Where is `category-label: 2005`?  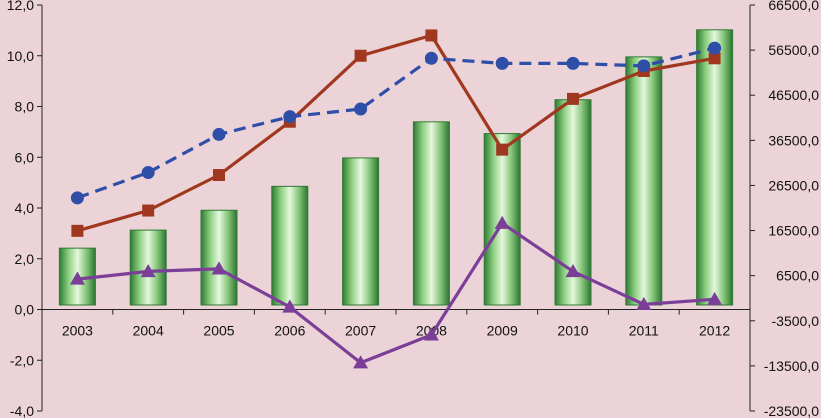 category-label: 2005 is located at coordinates (218, 331).